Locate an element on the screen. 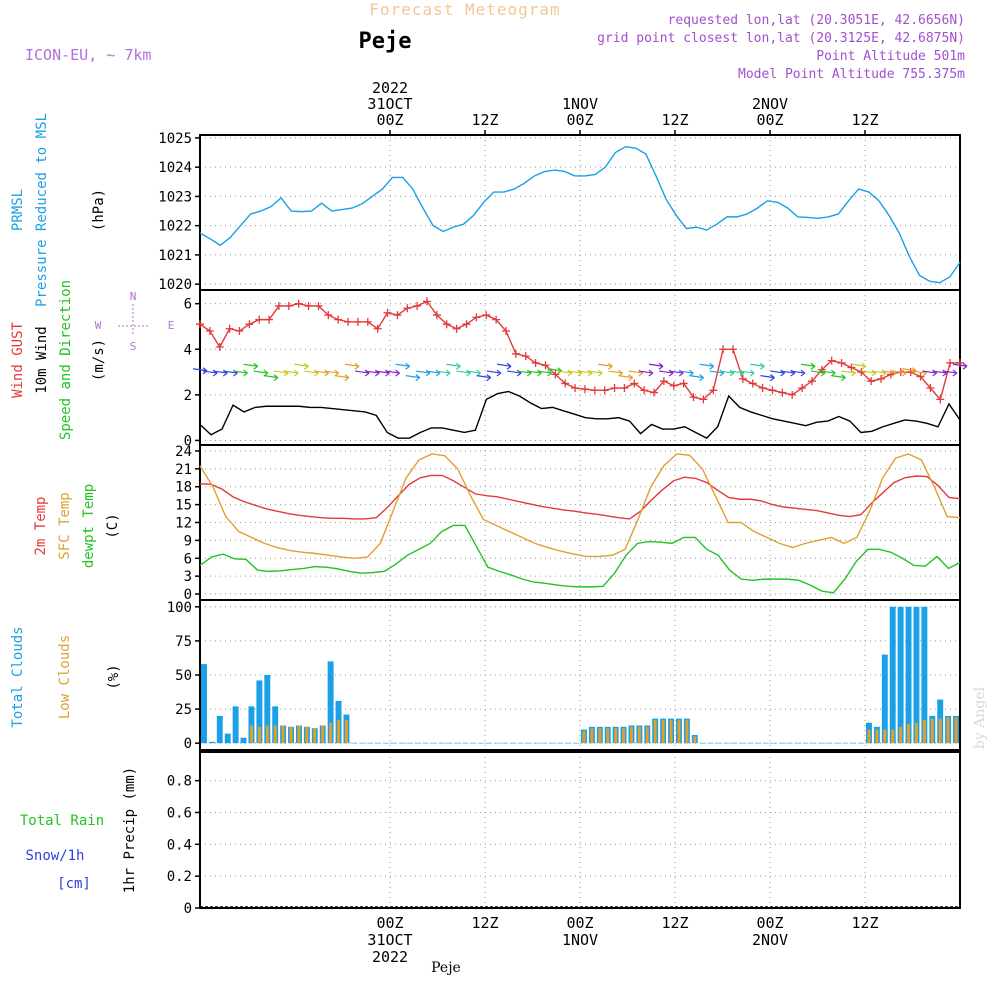  y-tick-label: 15 is located at coordinates (183, 506).